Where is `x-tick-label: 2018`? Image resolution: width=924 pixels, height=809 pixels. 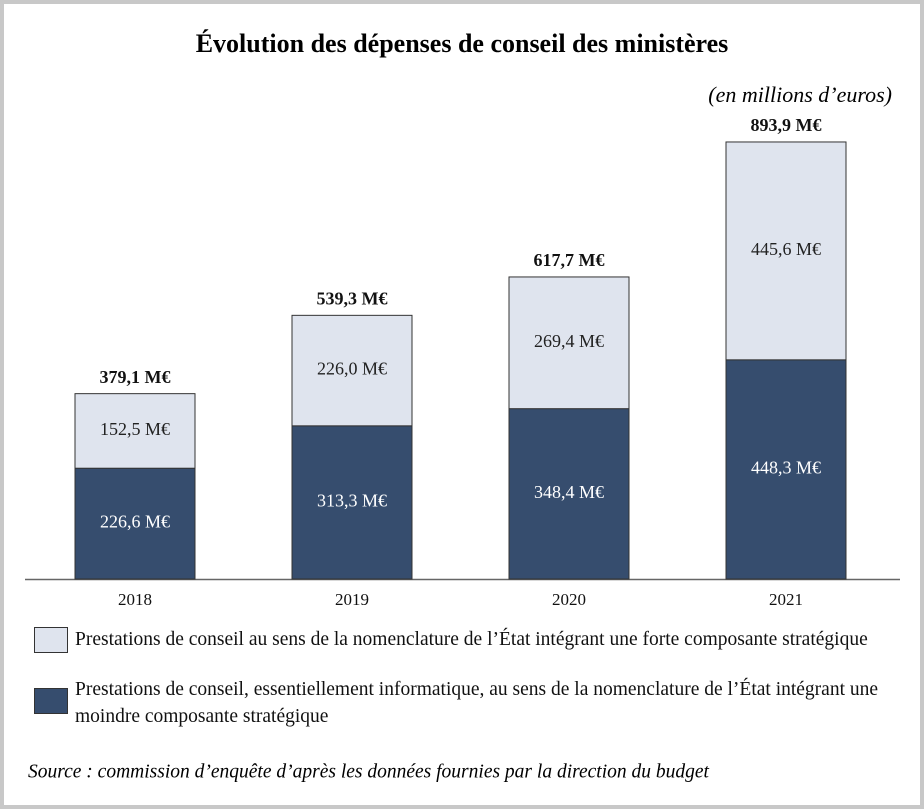 x-tick-label: 2018 is located at coordinates (135, 599).